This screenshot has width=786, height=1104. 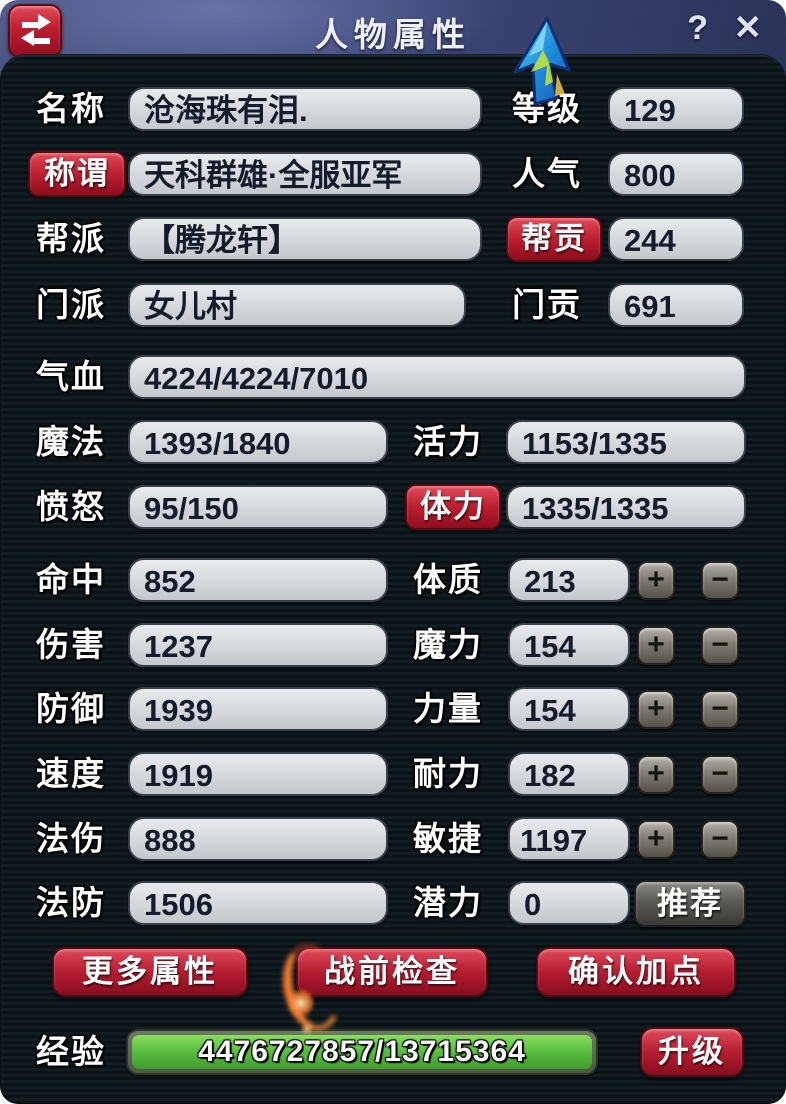 I want to click on mp-field: 1393/1840, so click(x=258, y=442).